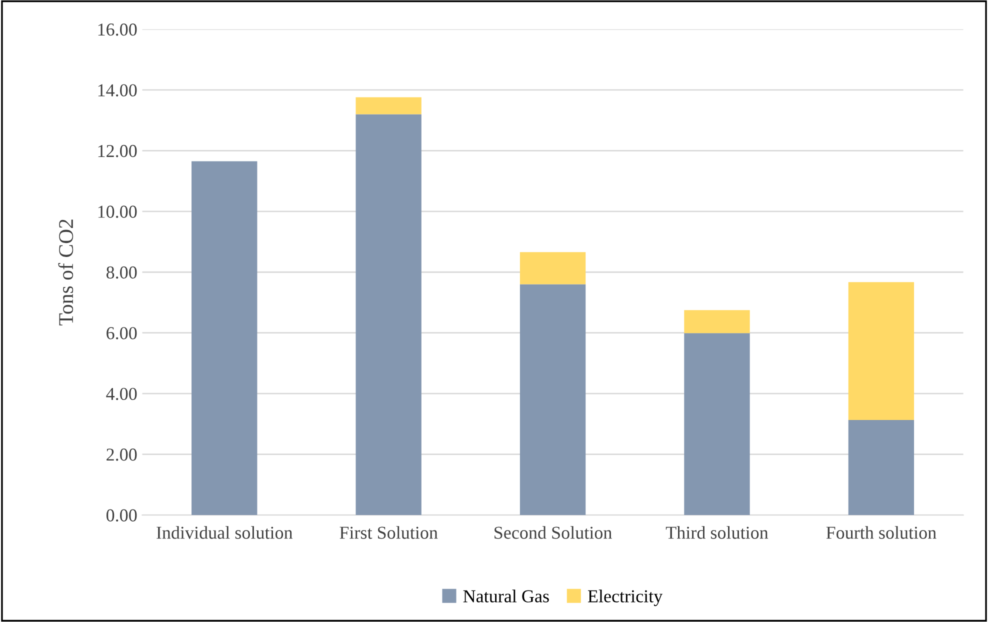 The image size is (988, 622). Describe the element at coordinates (717, 532) in the screenshot. I see `x-tick-label: Third solution` at that location.